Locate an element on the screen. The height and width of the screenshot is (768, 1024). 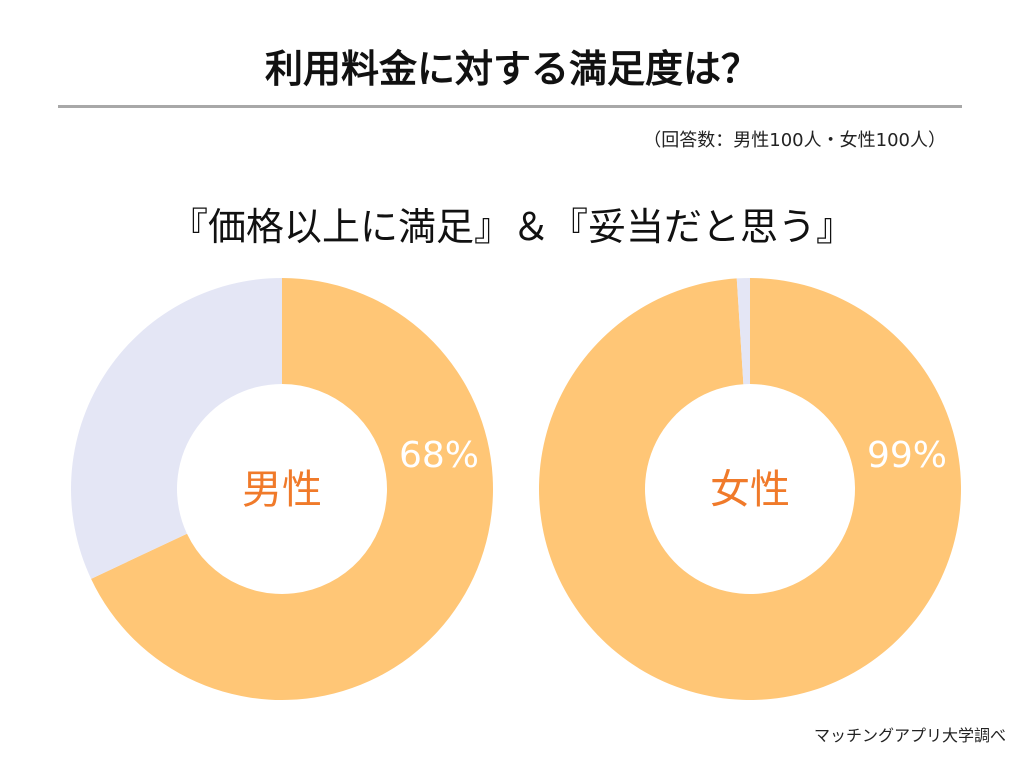
page-title: 利用料金に対する満足度は？ is located at coordinates (511, 69).